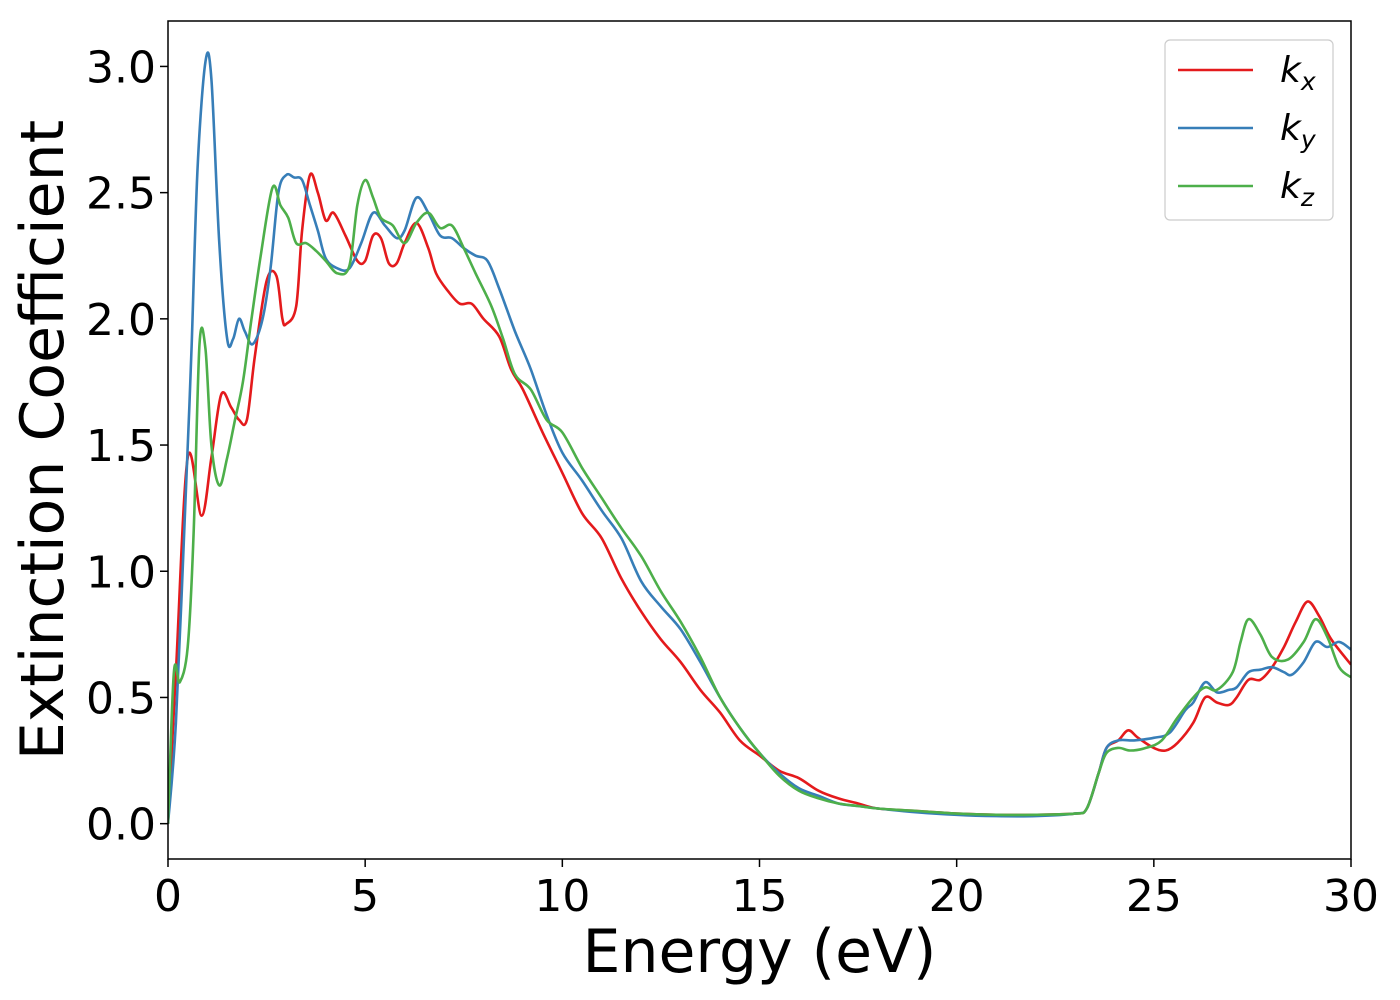 The height and width of the screenshot is (1000, 1400). I want to click on y-tick-label: 1.0, so click(121, 572).